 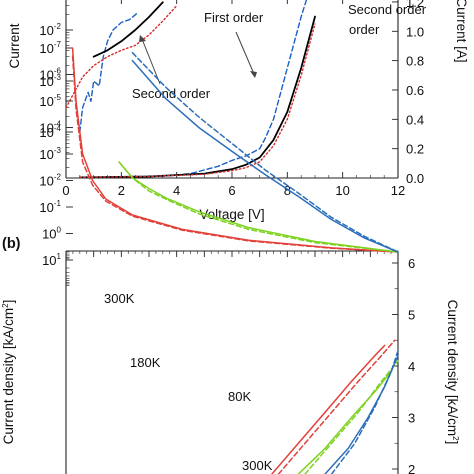 I want to click on b-y-right-tick-label: 6, so click(x=411, y=263).